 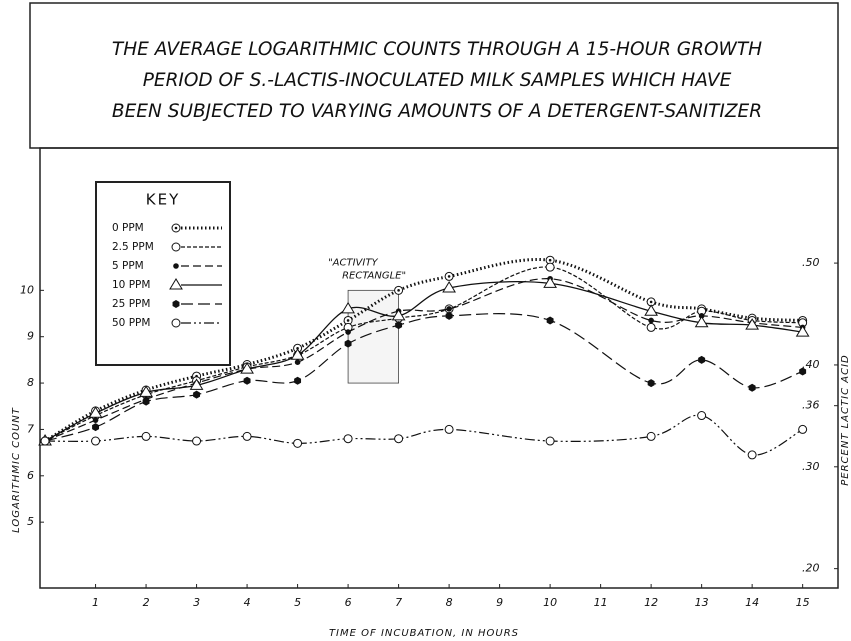 What do you see at coordinates (348, 602) in the screenshot?
I see `x-tick-label: 6` at bounding box center [348, 602].